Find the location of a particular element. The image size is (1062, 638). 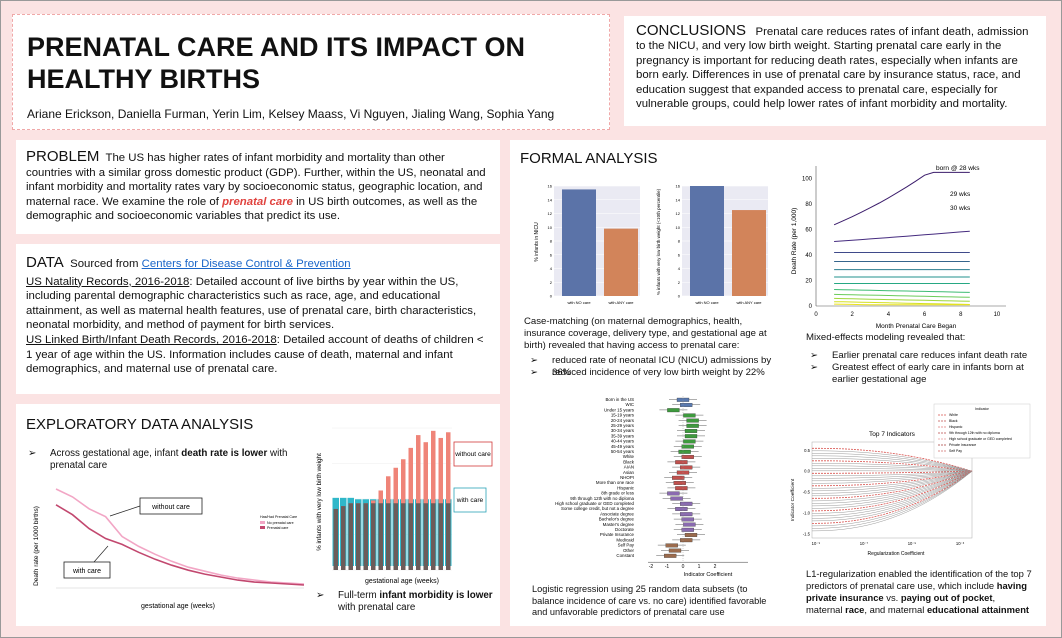

line-chart-ylabel: Death rate (per 1000 births) is located at coordinates (36, 546).